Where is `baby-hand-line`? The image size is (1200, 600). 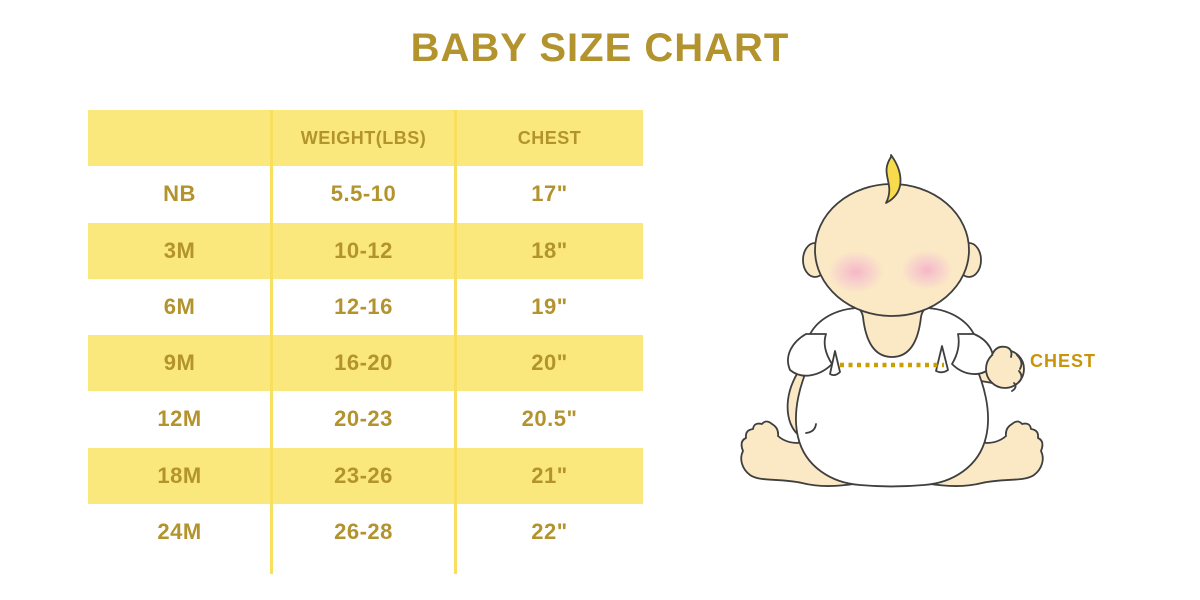
baby-hand-line is located at coordinates (811, 428).